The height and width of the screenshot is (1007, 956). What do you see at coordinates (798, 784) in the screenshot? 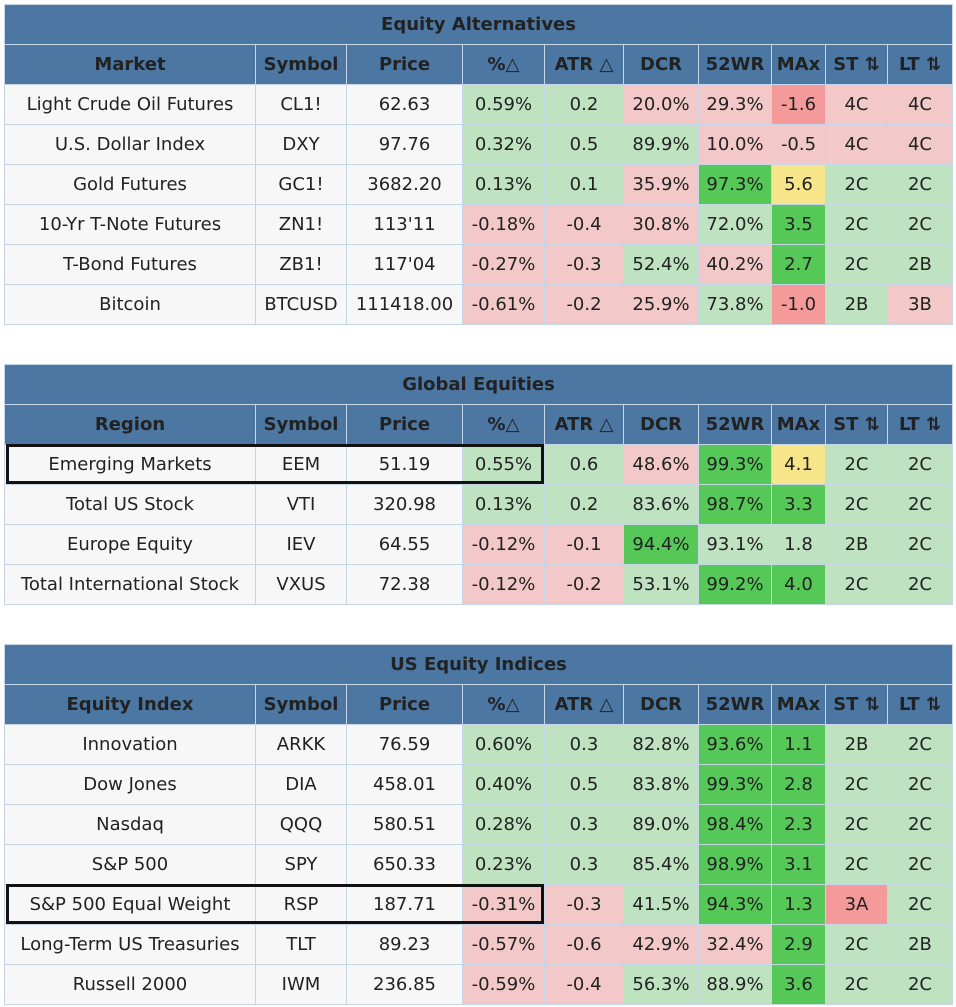
I see `cell-max: 2.8` at bounding box center [798, 784].